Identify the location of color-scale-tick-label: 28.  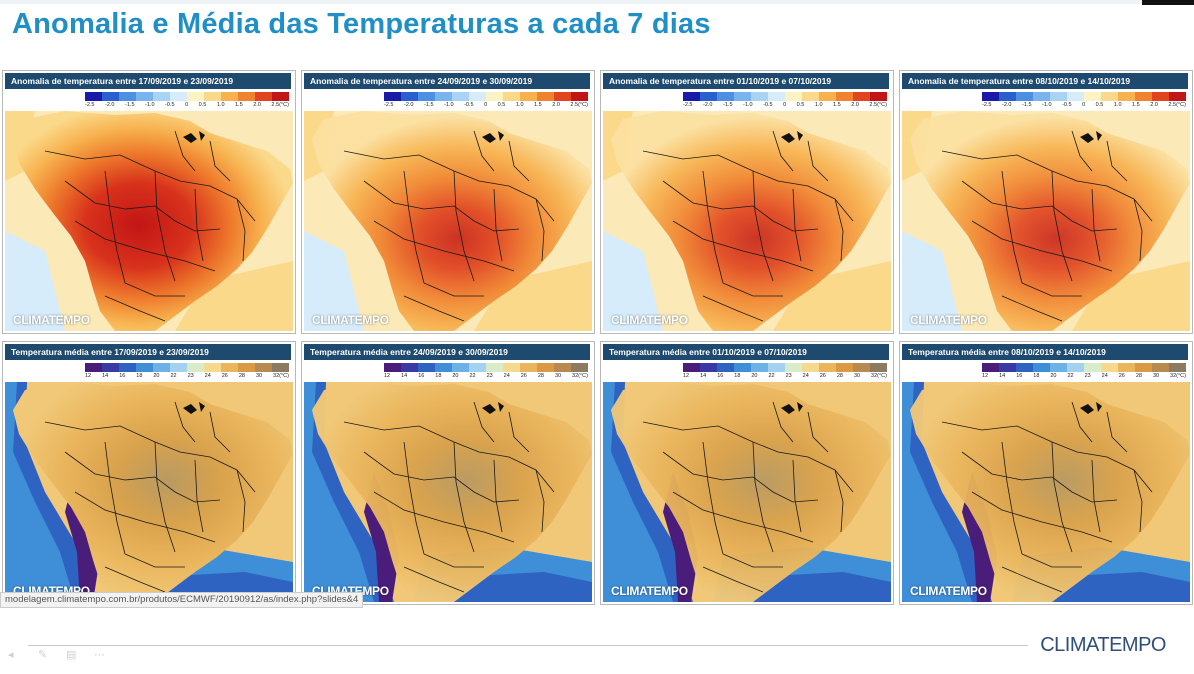
(1138, 376).